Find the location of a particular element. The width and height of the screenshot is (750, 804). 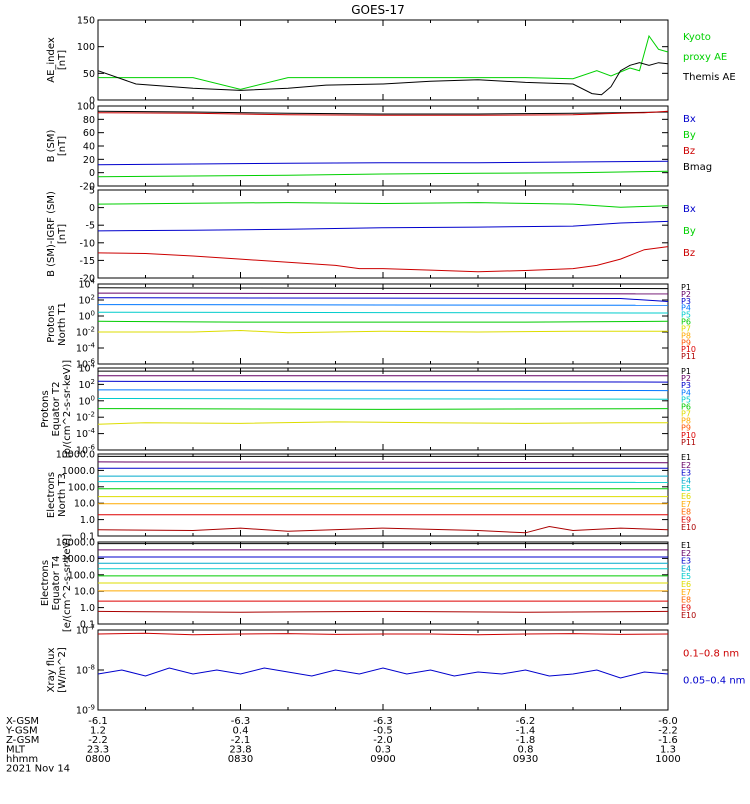

legend-entry: E9 is located at coordinates (686, 519).